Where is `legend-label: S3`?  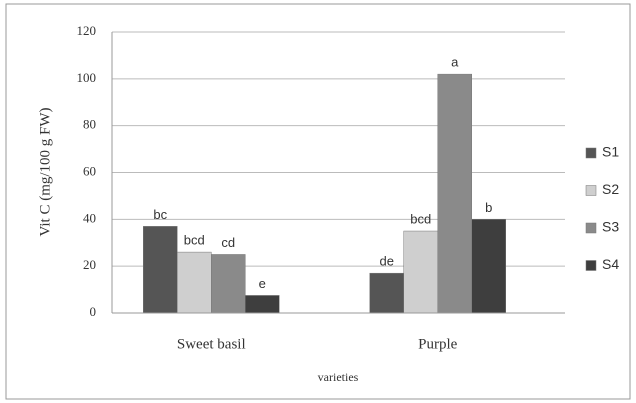 legend-label: S3 is located at coordinates (610, 227).